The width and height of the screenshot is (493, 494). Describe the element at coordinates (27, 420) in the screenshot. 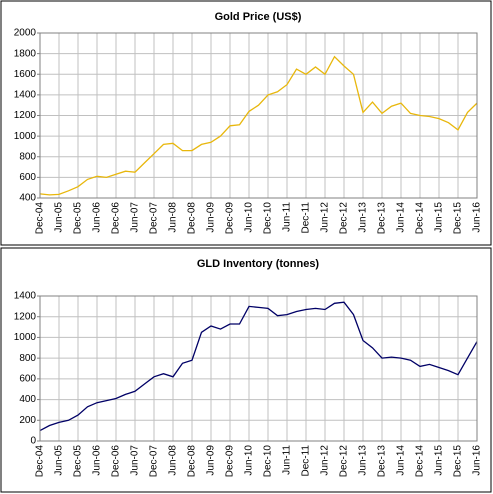

I see `y-tick-label: 200` at that location.